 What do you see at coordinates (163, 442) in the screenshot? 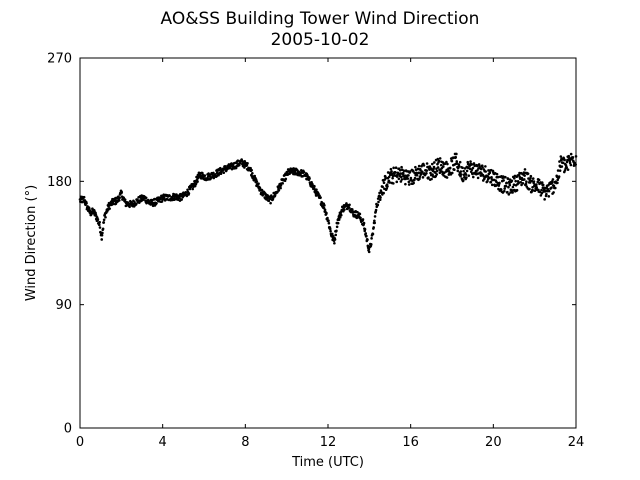
I see `x-tick-label: 4` at bounding box center [163, 442].